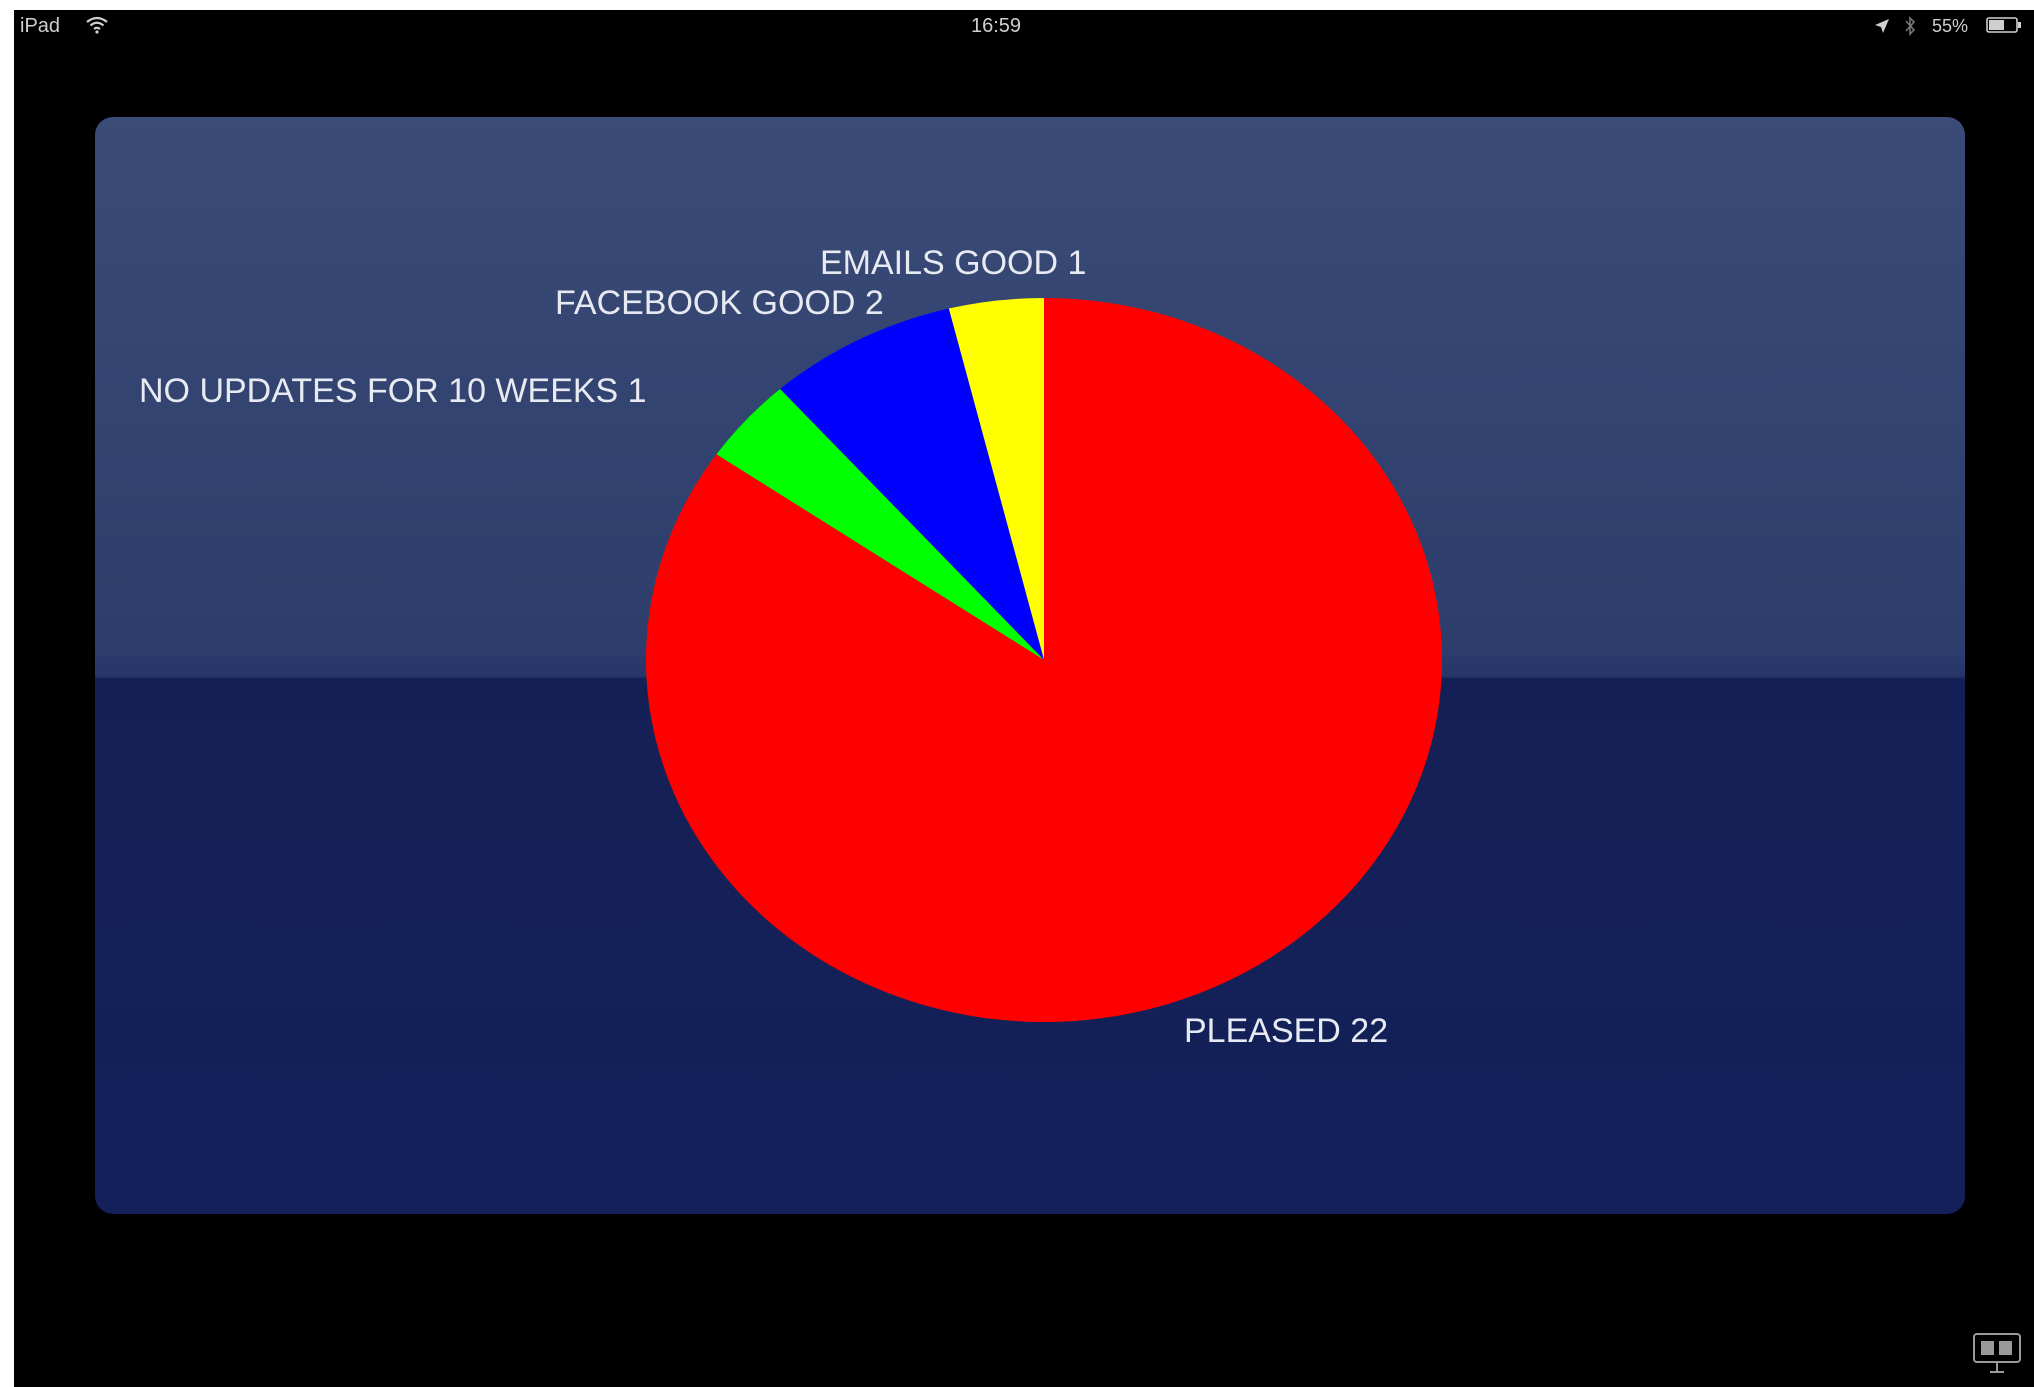 The height and width of the screenshot is (1387, 2034). Describe the element at coordinates (1882, 28) in the screenshot. I see `location-icon` at that location.